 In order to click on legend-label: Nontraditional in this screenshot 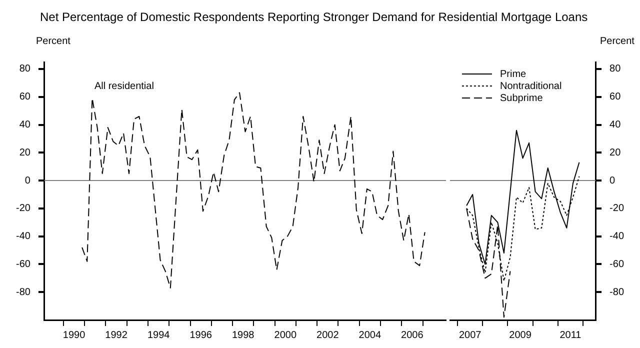, I will do `click(531, 86)`.